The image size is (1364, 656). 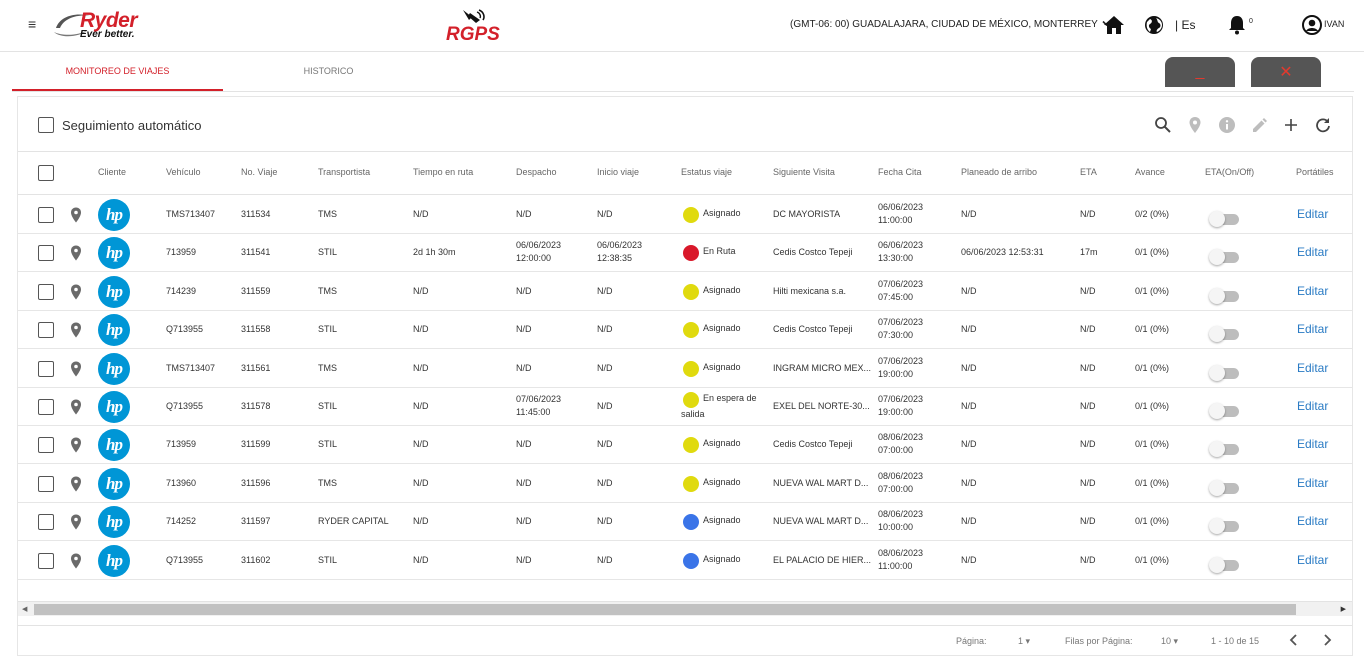 I want to click on tab-historico: HISTORICO, so click(x=328, y=71).